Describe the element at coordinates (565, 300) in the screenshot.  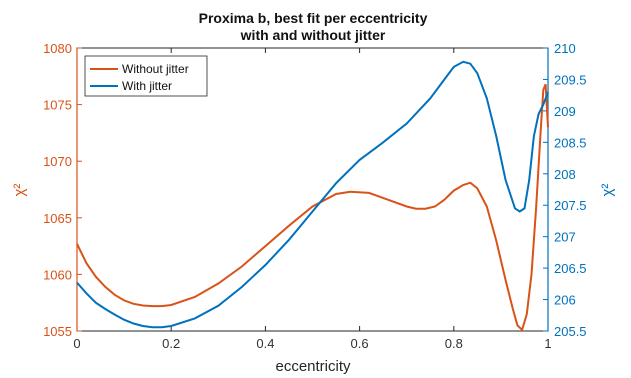
I see `right-tick-label: 206` at that location.